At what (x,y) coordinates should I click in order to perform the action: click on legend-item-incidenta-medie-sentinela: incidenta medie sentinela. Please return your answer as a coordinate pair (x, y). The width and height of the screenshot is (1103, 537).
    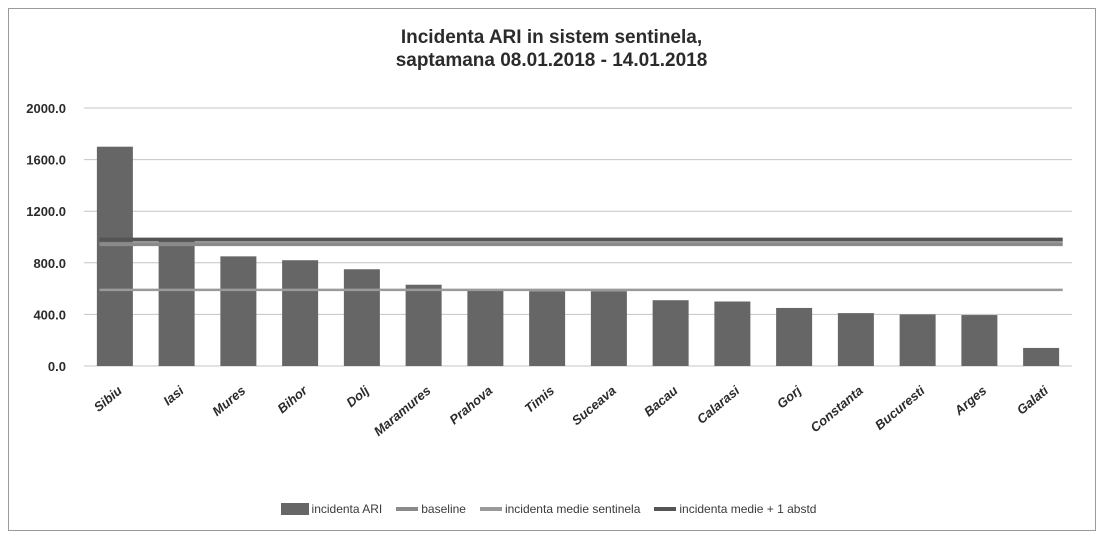
    Looking at the image, I should click on (560, 509).